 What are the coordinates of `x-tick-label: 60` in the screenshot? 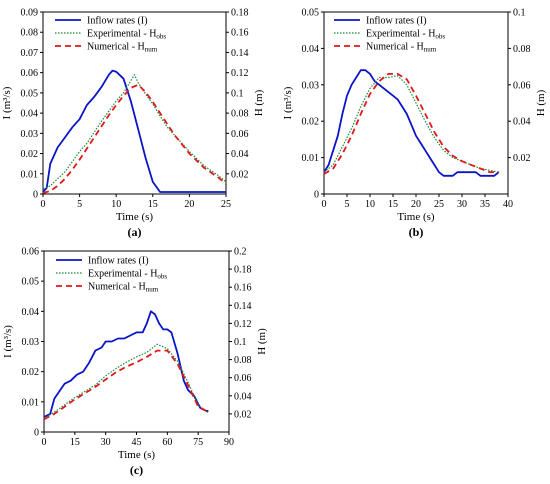 It's located at (167, 442).